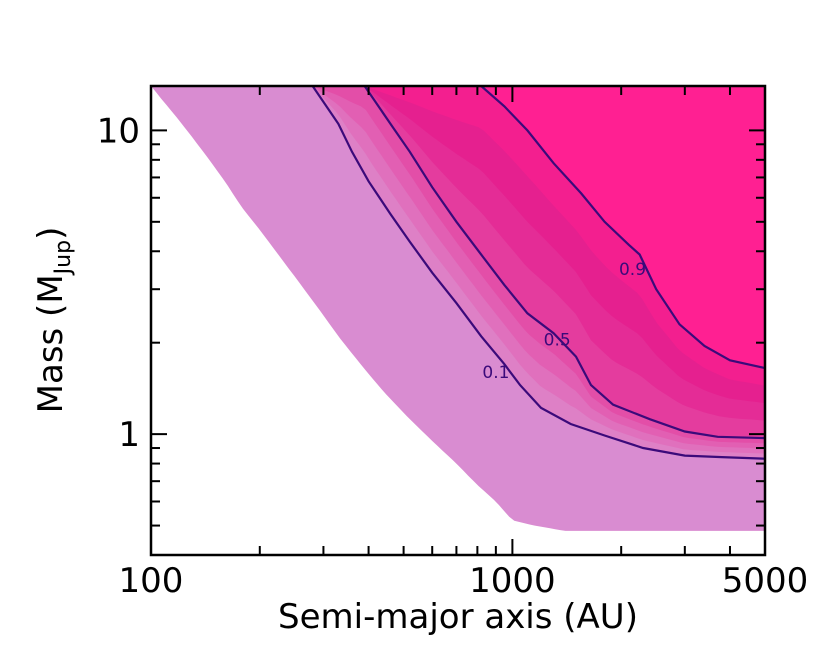 Image resolution: width=830 pixels, height=664 pixels. What do you see at coordinates (118, 283) in the screenshot?
I see `y-tick-labels: 1 10` at bounding box center [118, 283].